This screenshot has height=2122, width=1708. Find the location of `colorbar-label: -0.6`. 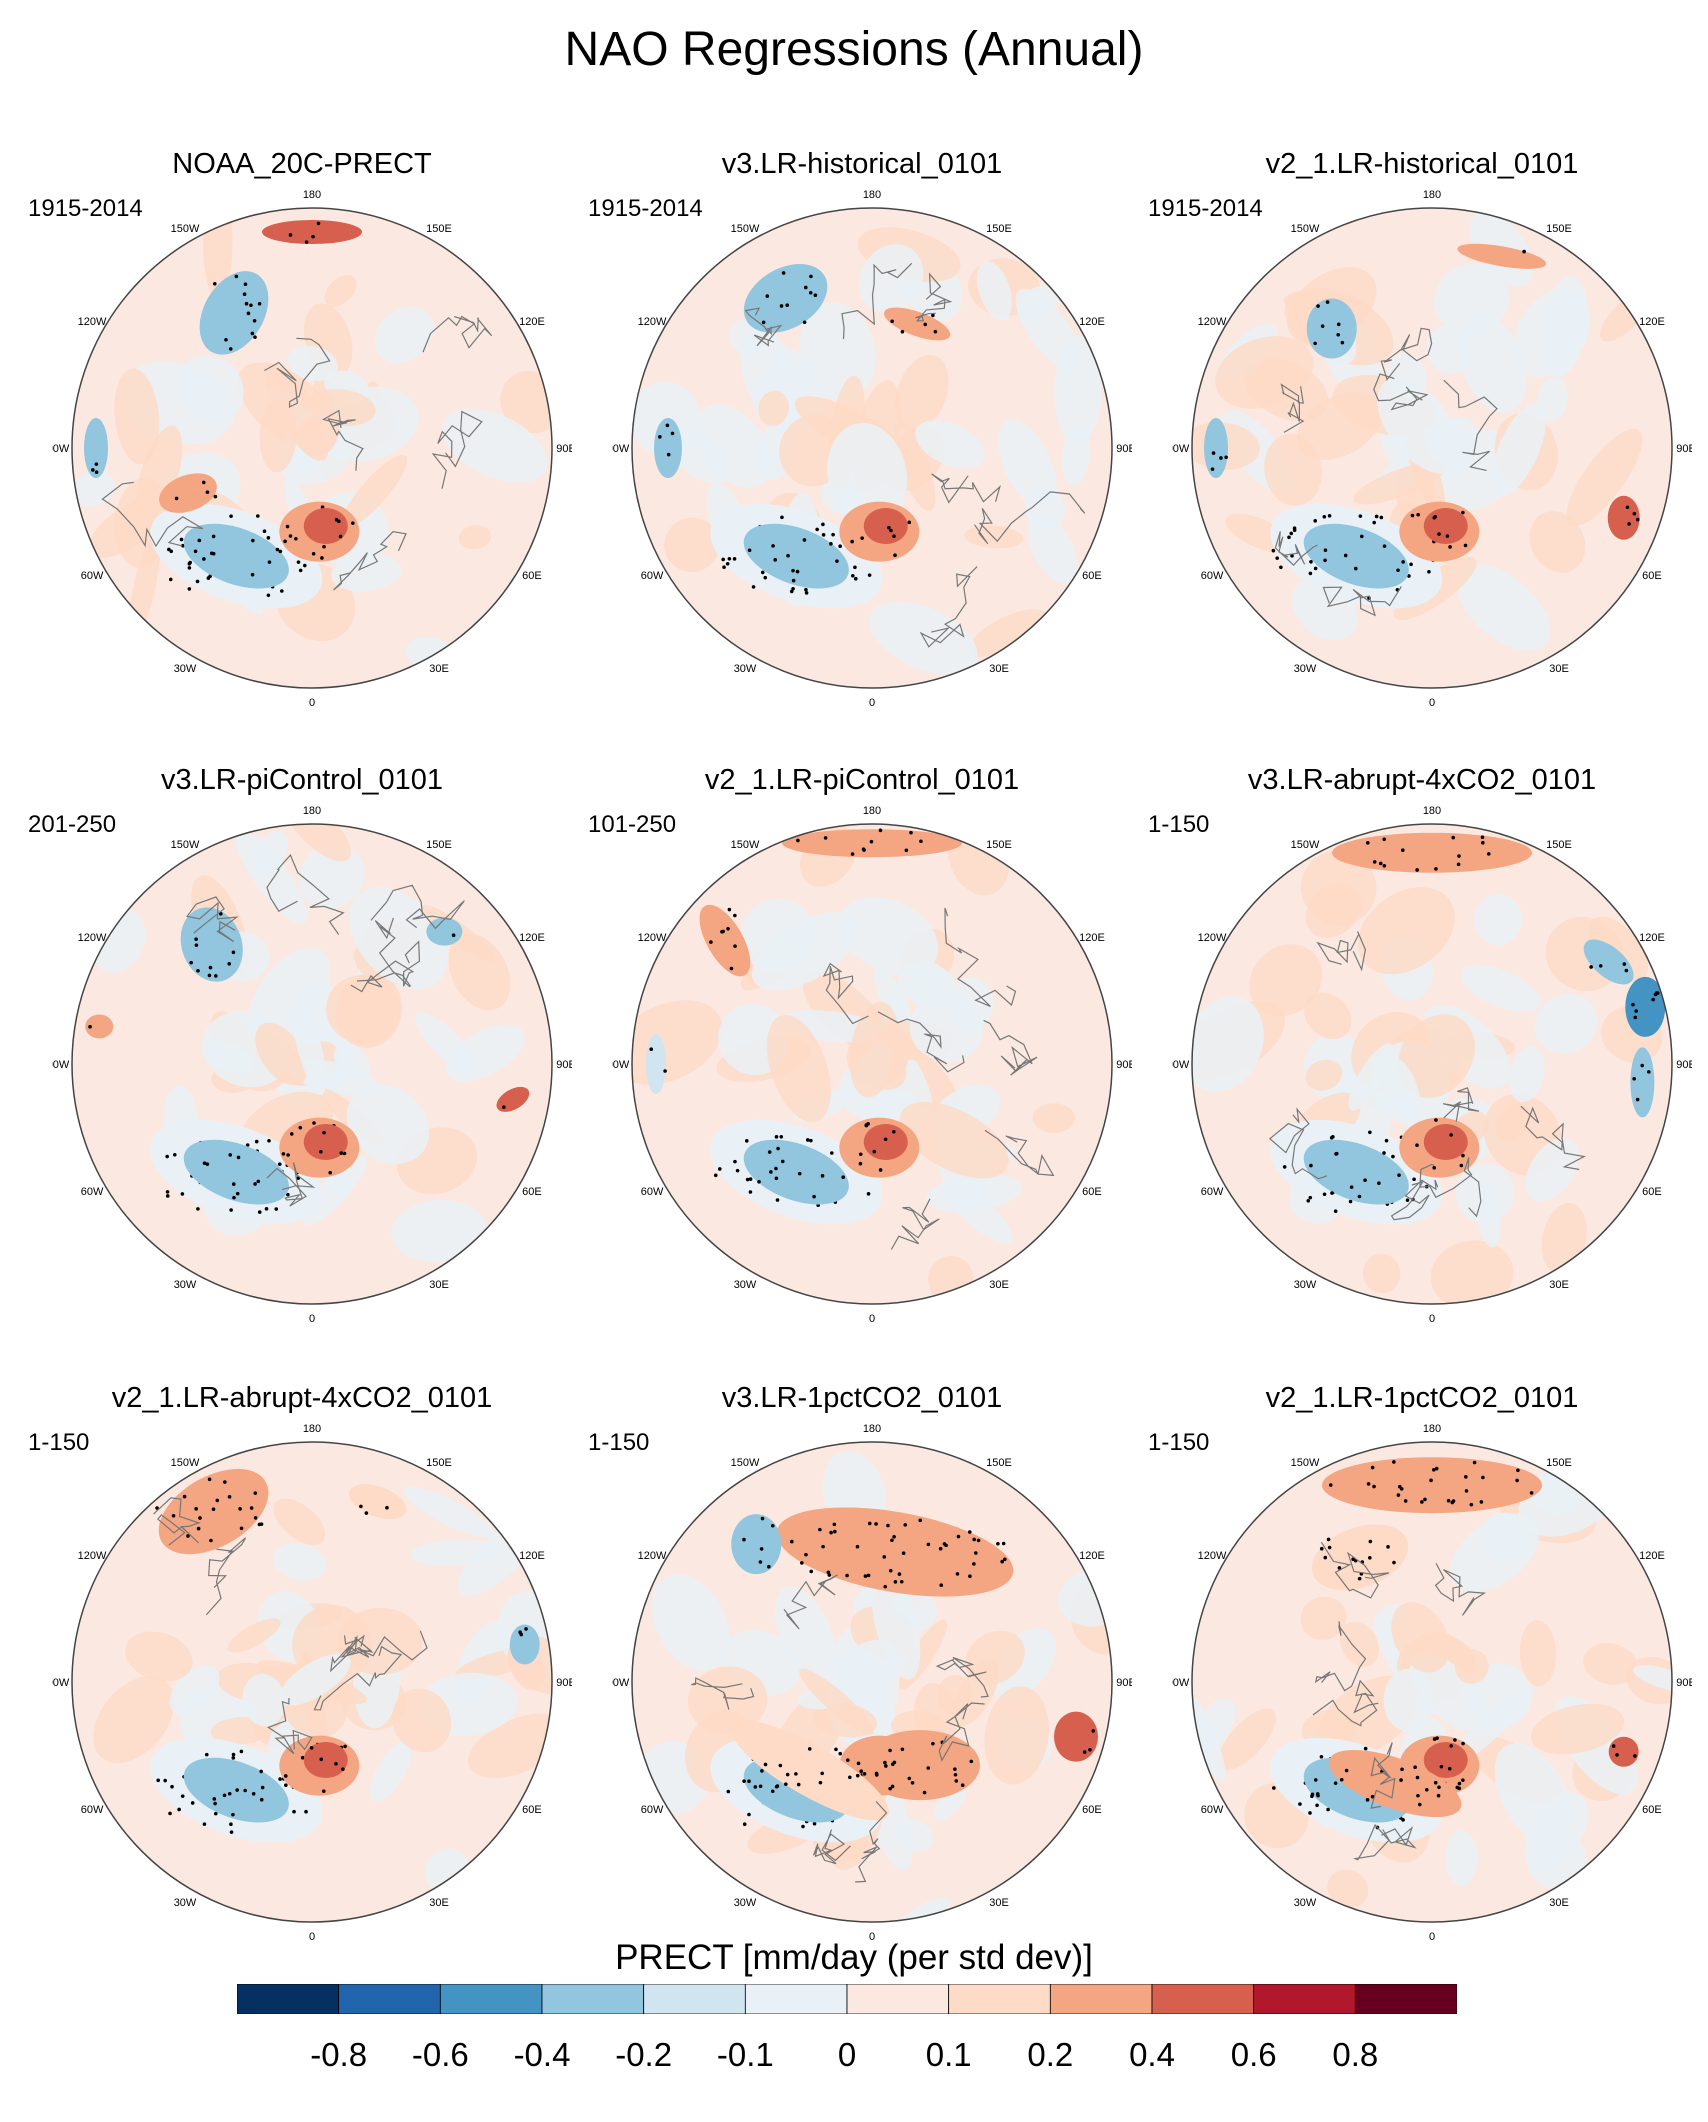

colorbar-label: -0.6 is located at coordinates (440, 2054).